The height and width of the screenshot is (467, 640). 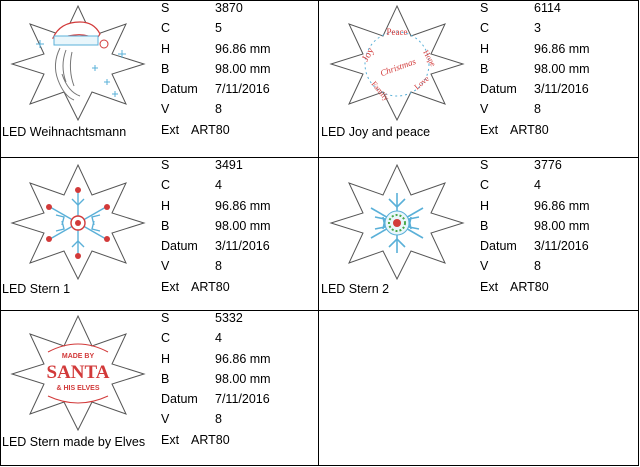 What do you see at coordinates (78, 356) in the screenshot?
I see `svg-text: MADE BY` at bounding box center [78, 356].